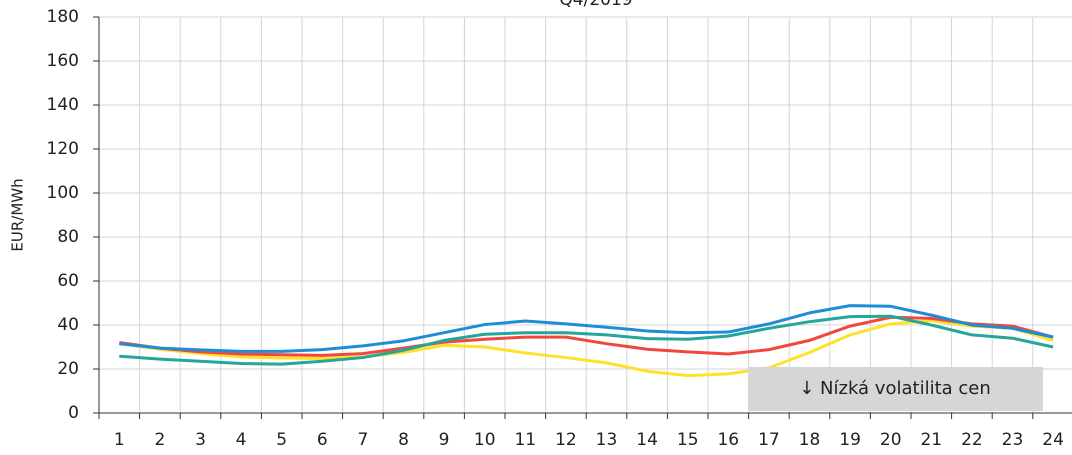  I want to click on x-tick-label: 16, so click(728, 440).